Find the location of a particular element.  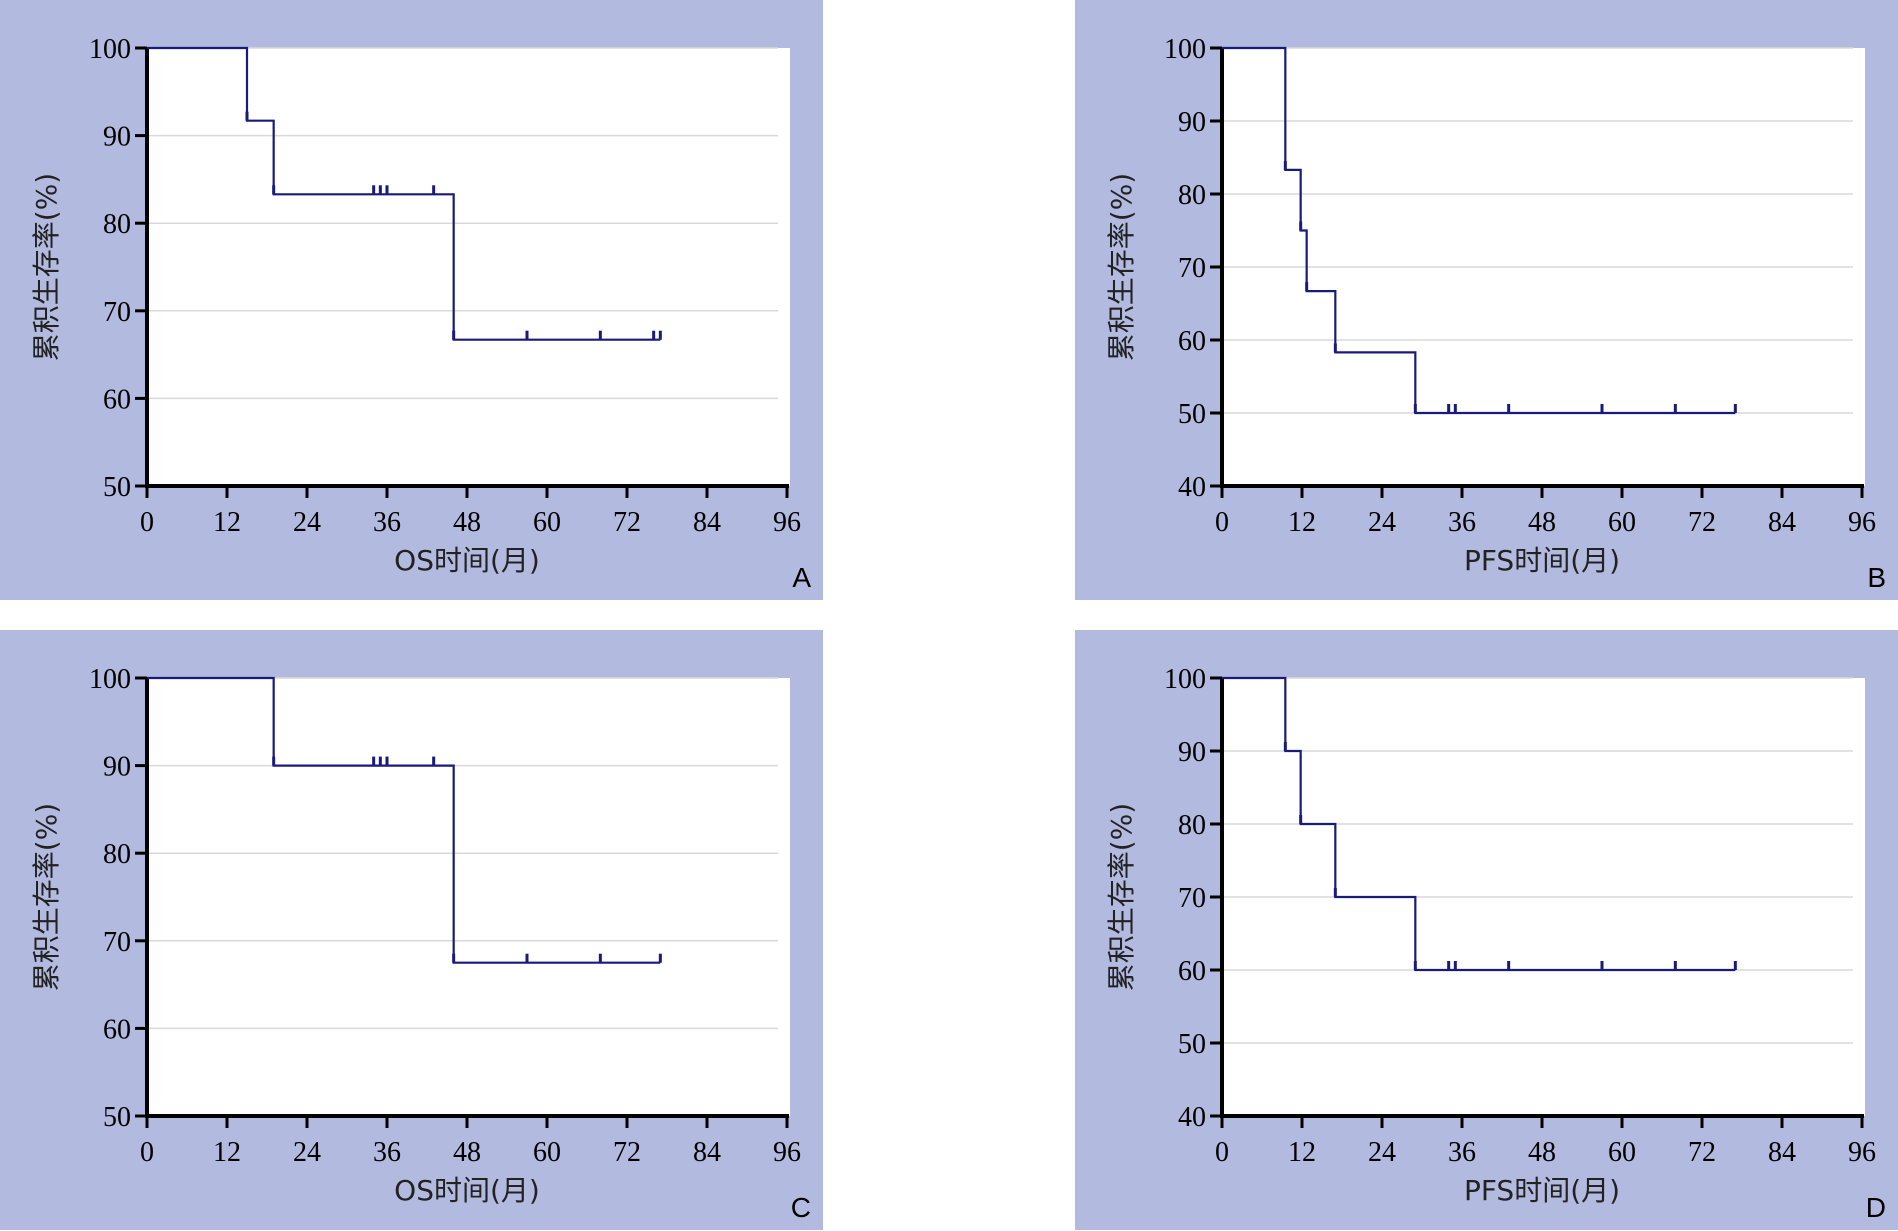

panel-label-c: C is located at coordinates (800, 1207).